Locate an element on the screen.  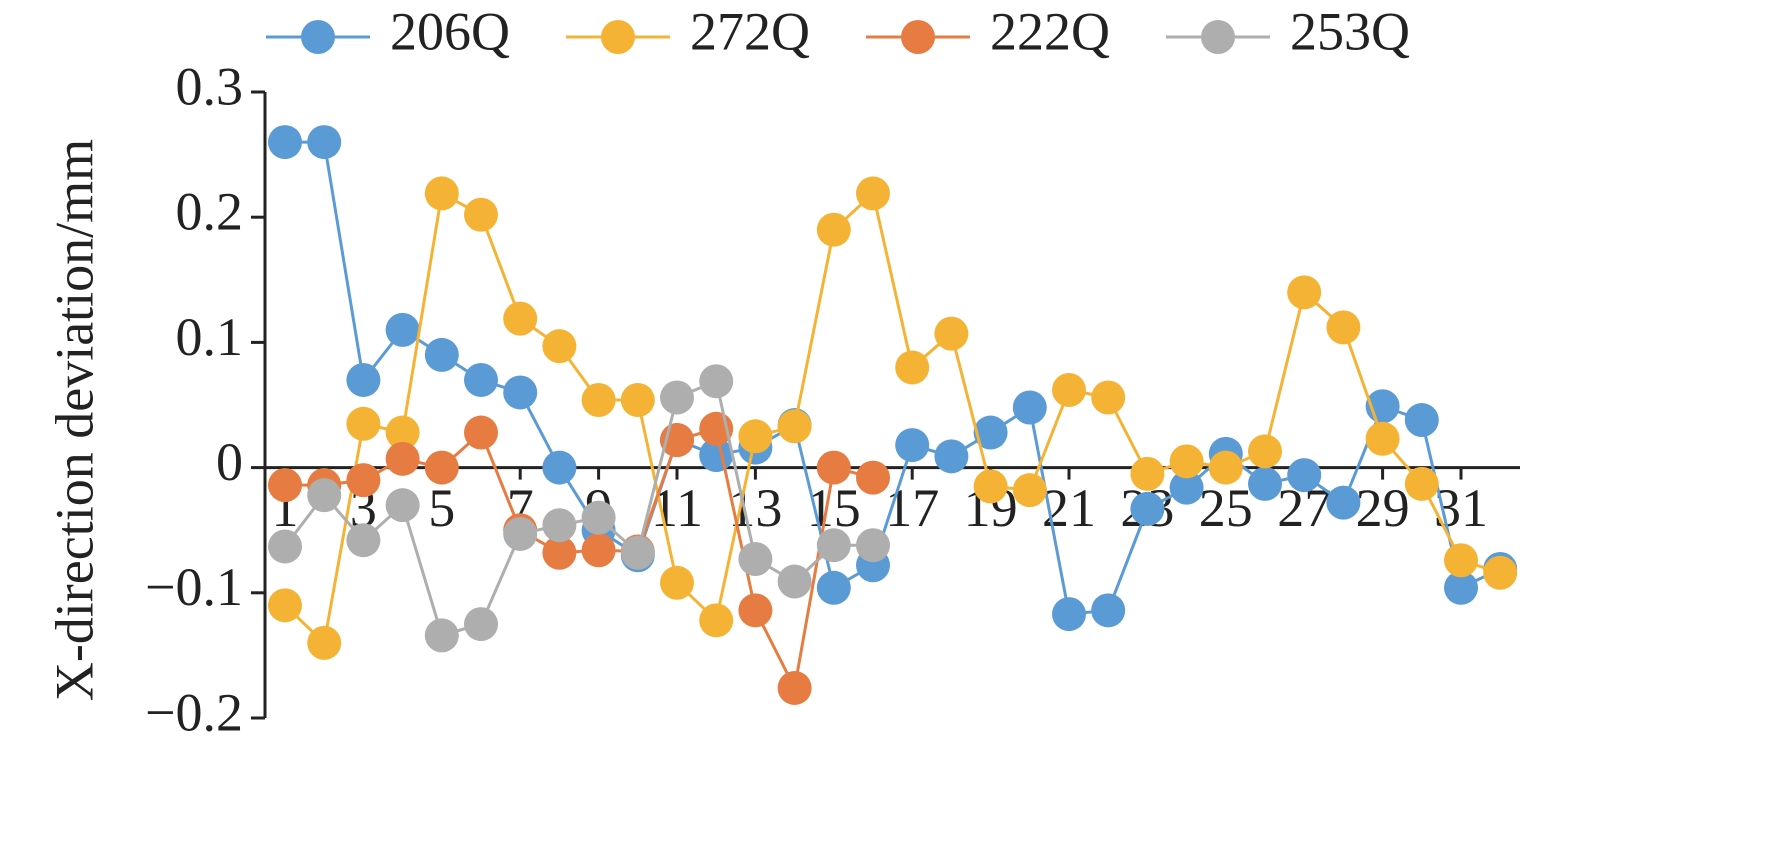
y-tick-label: 0 is located at coordinates (229, 462).